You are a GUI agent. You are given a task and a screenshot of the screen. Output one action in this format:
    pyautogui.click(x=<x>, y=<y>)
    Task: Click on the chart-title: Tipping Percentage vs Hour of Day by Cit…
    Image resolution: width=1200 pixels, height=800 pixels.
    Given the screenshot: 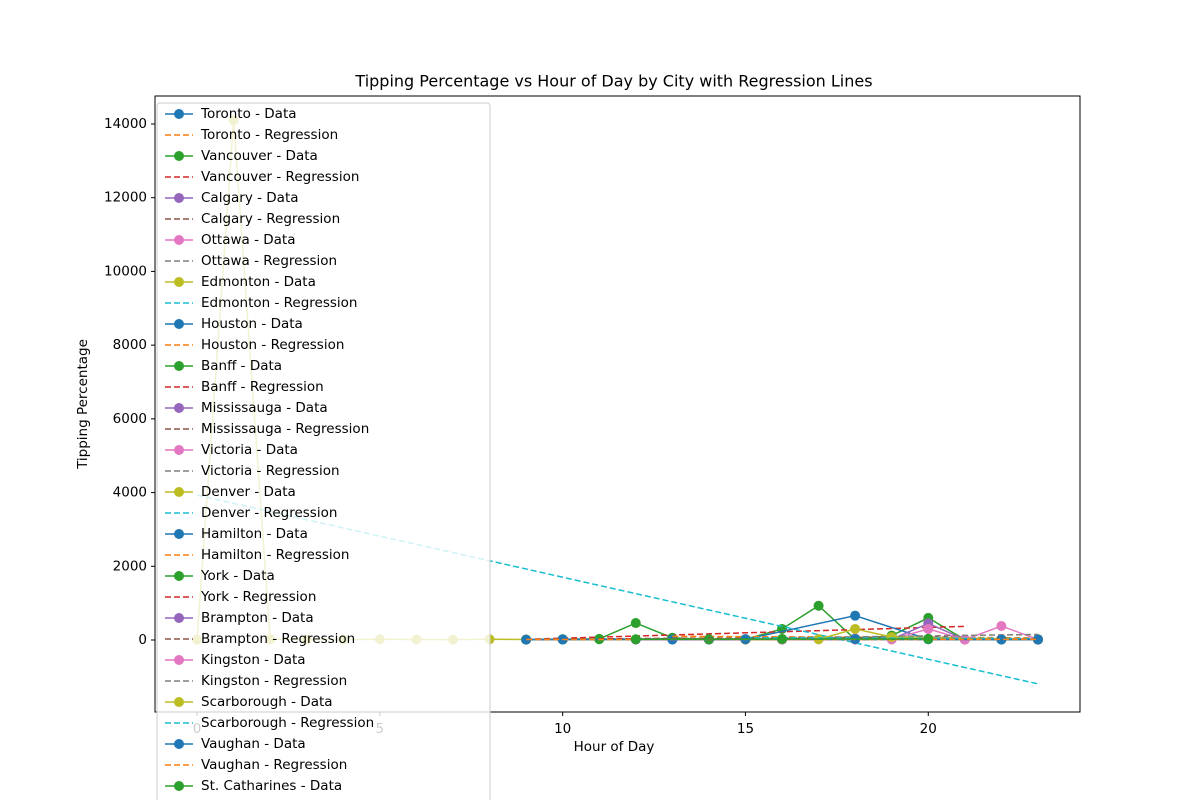 What is the action you would take?
    pyautogui.click(x=613, y=81)
    